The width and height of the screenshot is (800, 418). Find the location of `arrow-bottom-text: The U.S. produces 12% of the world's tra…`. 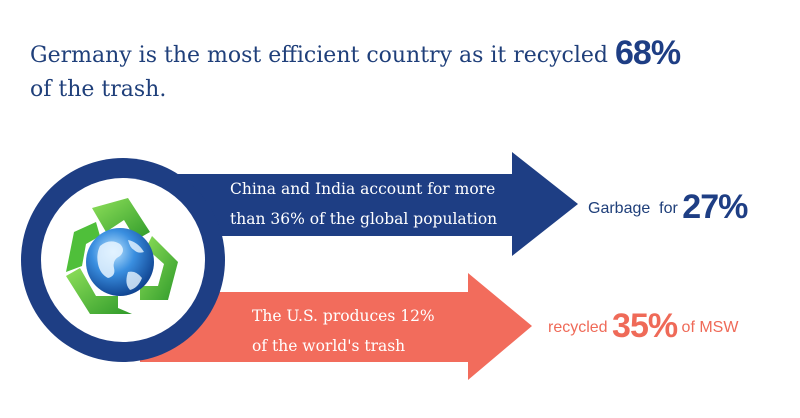

arrow-bottom-text: The U.S. produces 12% of the world's tra… is located at coordinates (343, 331).